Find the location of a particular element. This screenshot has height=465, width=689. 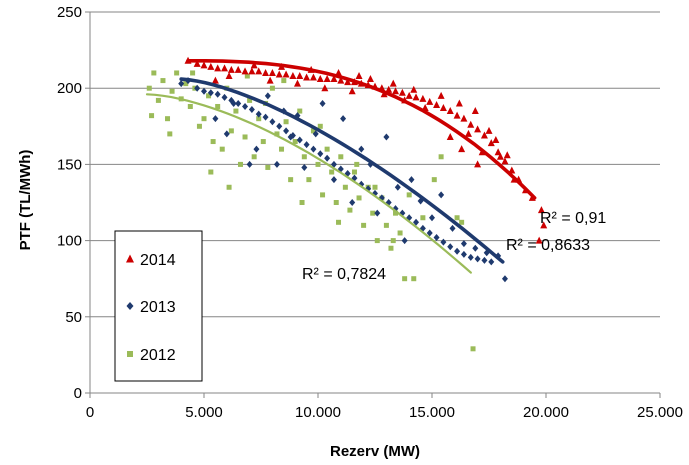

y-tick-label: 100 is located at coordinates (69, 241).